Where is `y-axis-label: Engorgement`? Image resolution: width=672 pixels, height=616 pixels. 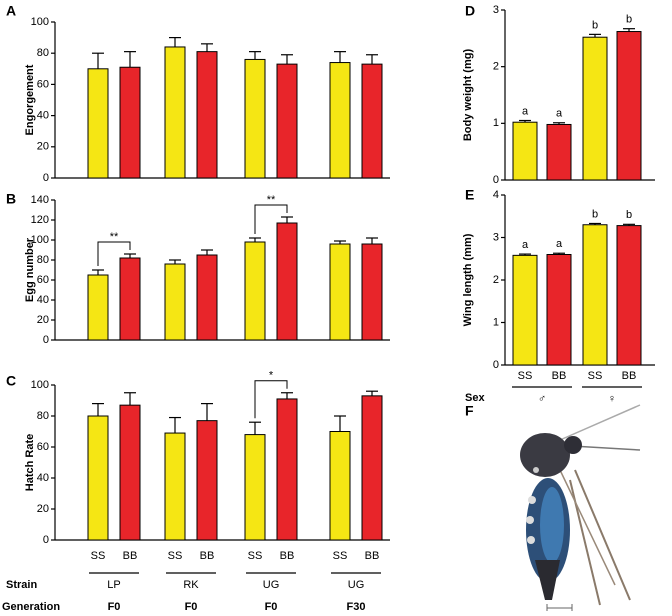 y-axis-label: Engorgement is located at coordinates (30, 99).